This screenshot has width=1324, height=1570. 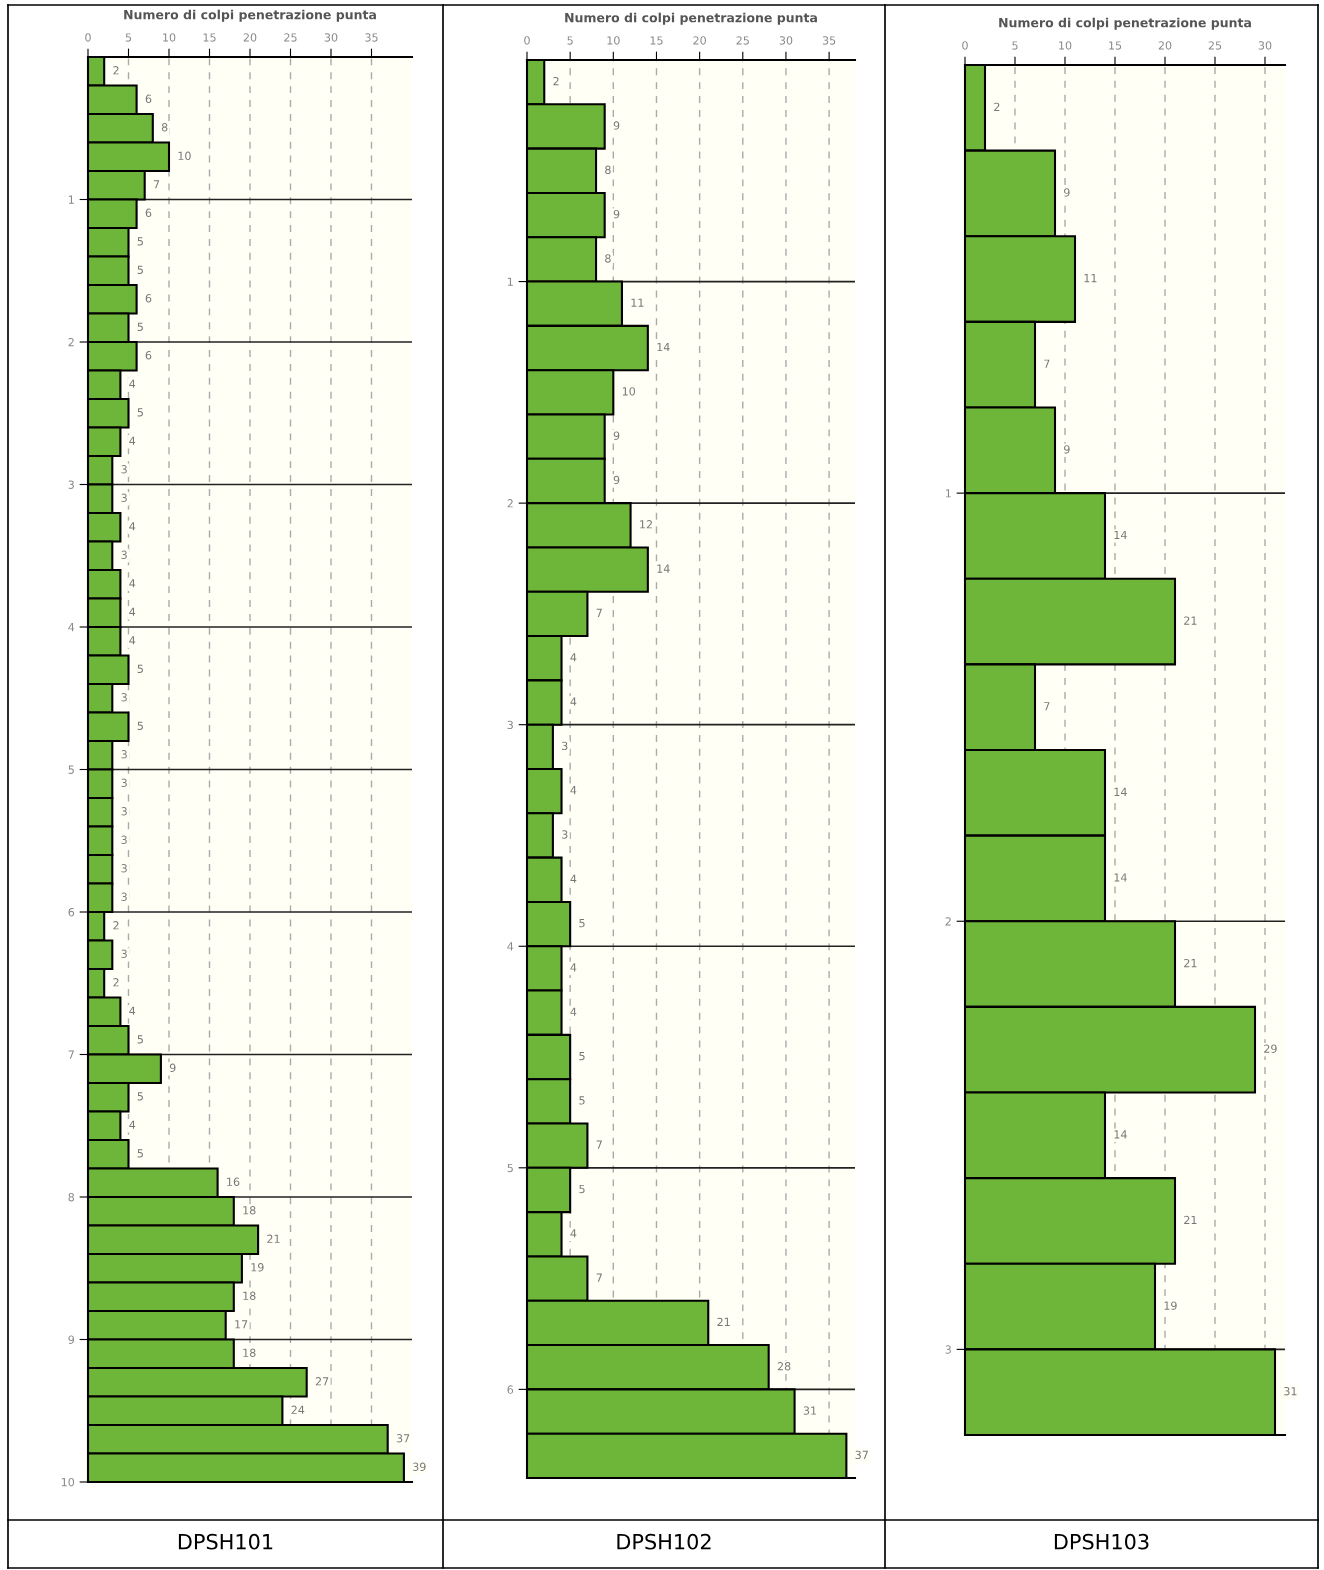 What do you see at coordinates (71, 1197) in the screenshot?
I see `y-tick-label: 8` at bounding box center [71, 1197].